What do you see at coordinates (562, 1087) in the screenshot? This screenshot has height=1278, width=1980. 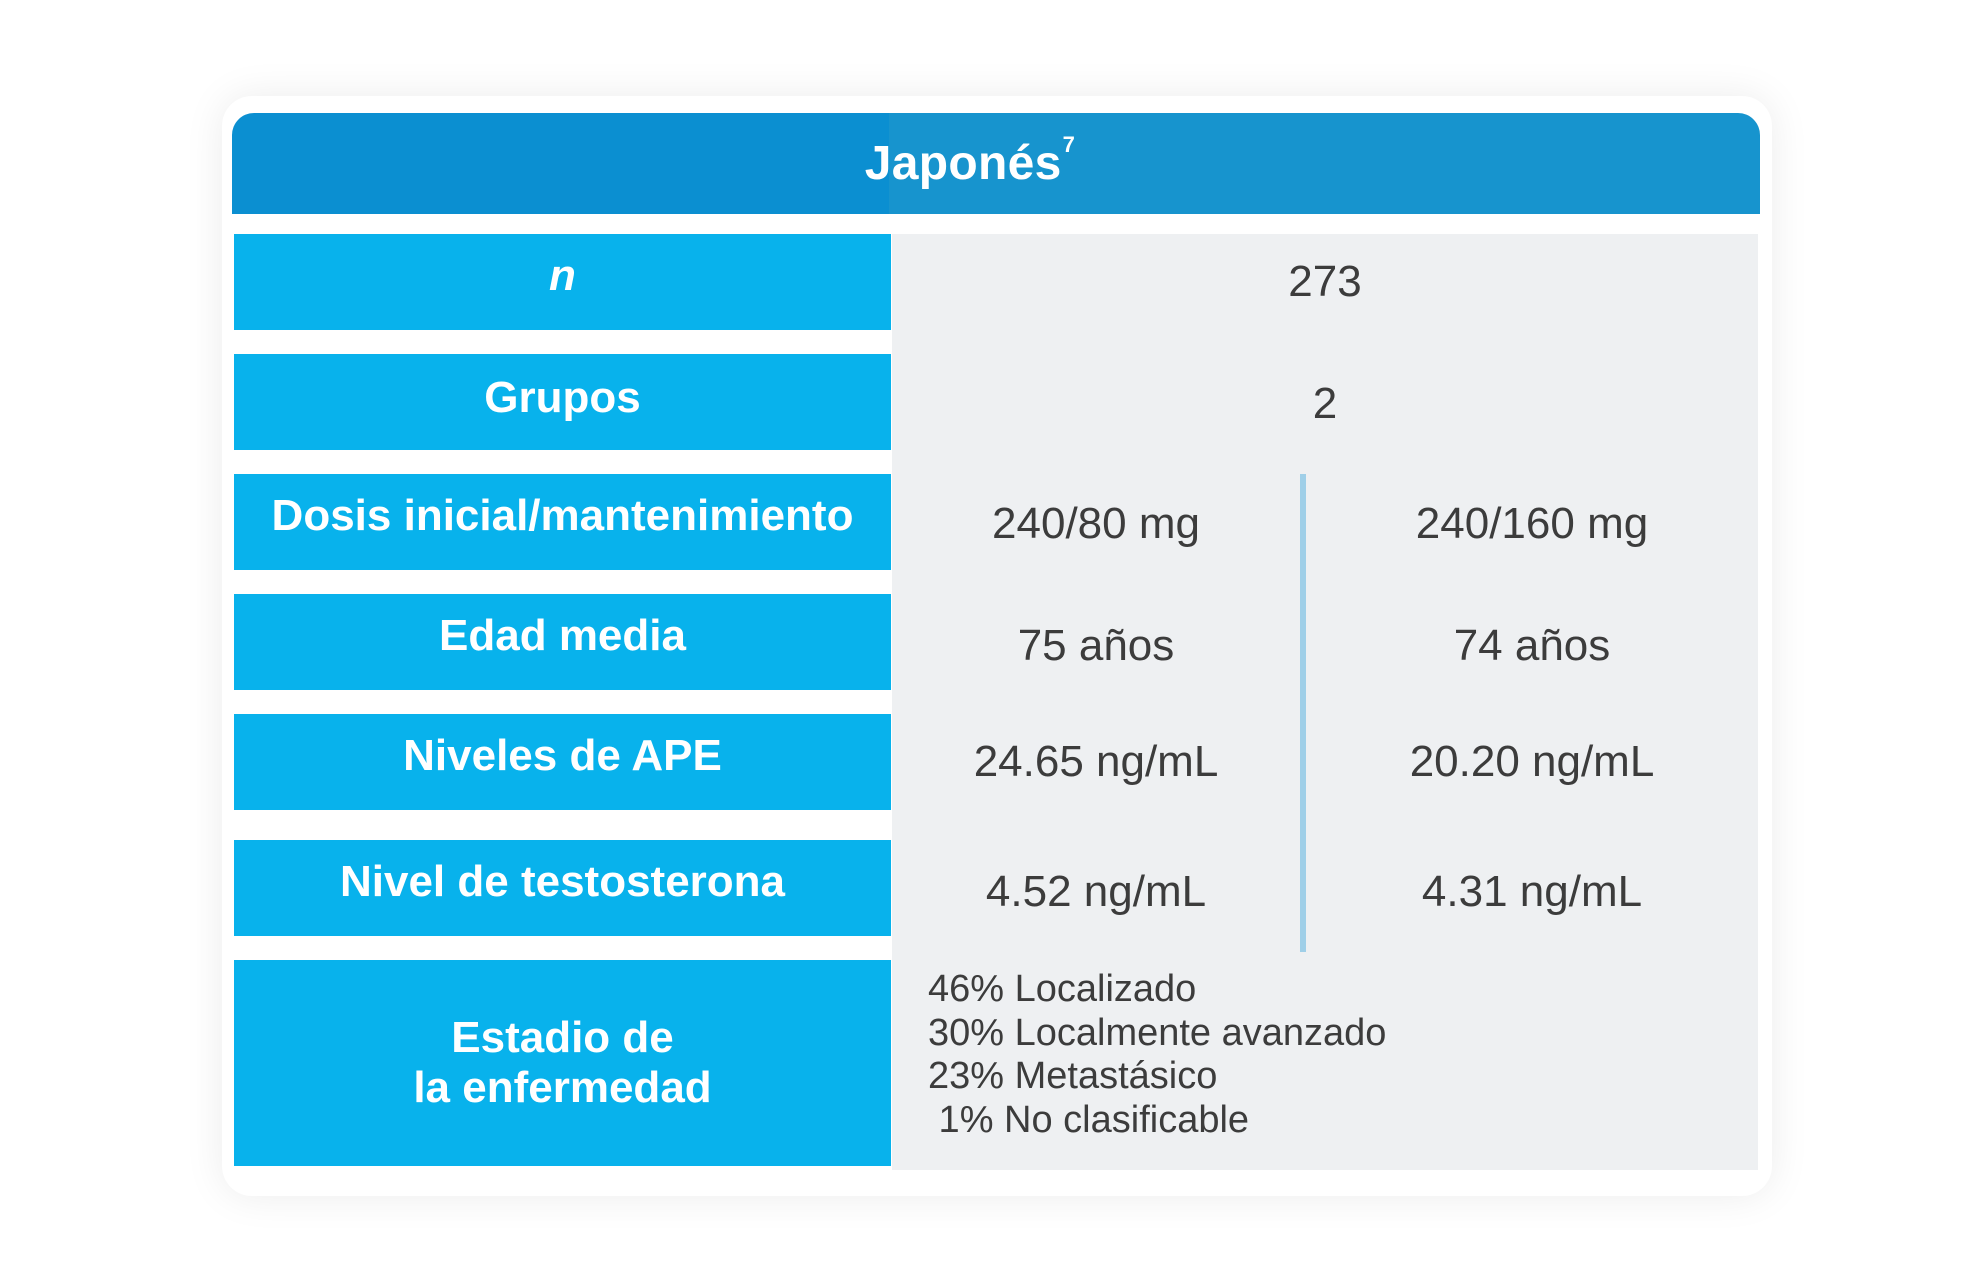 I see `row-label-estadio-line2: la enfermedad` at bounding box center [562, 1087].